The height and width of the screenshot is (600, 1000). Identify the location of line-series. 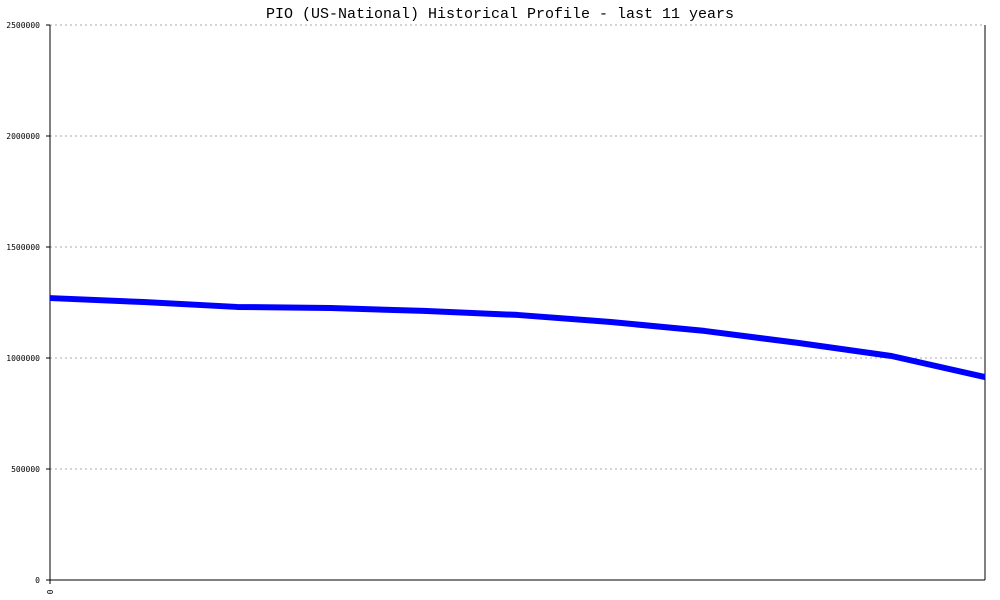
(517, 338).